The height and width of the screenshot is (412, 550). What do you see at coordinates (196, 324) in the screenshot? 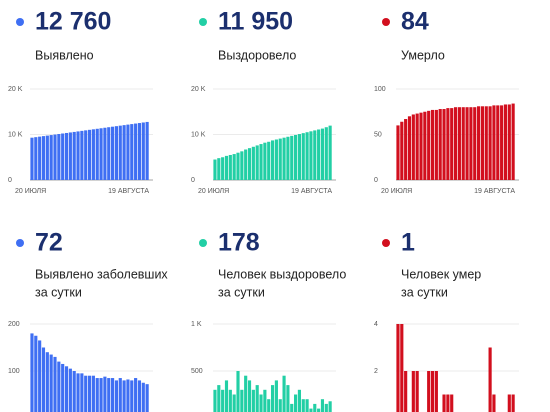
I see `y-tick-label: 1 K` at bounding box center [196, 324].